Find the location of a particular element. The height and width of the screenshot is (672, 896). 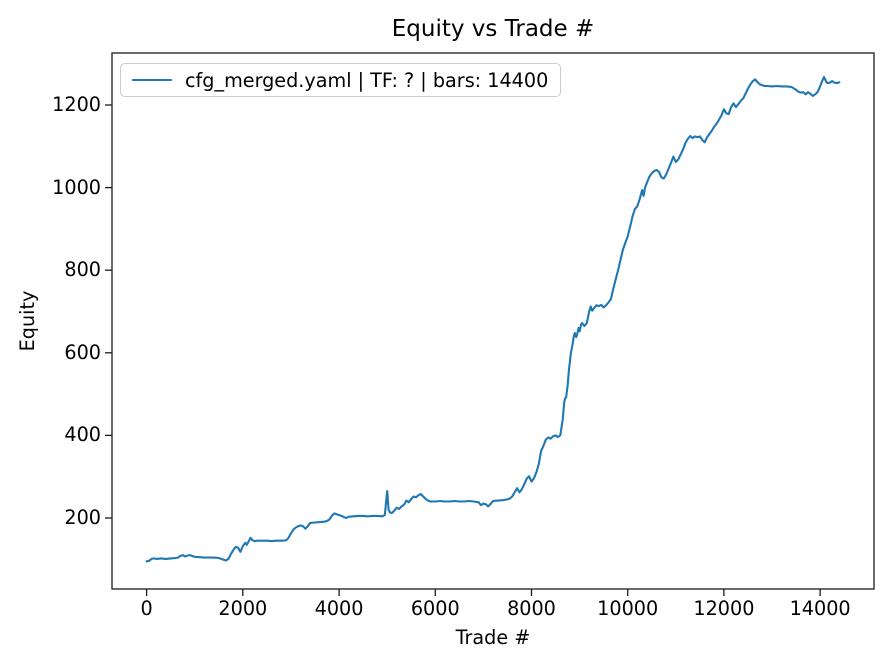

x-tick-label: 12000 is located at coordinates (724, 608).